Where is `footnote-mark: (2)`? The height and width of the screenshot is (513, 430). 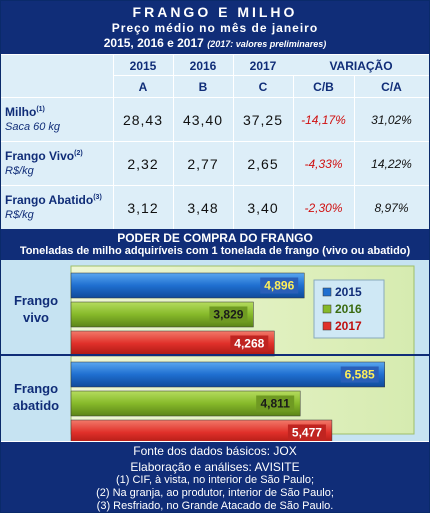 footnote-mark: (2) is located at coordinates (78, 153).